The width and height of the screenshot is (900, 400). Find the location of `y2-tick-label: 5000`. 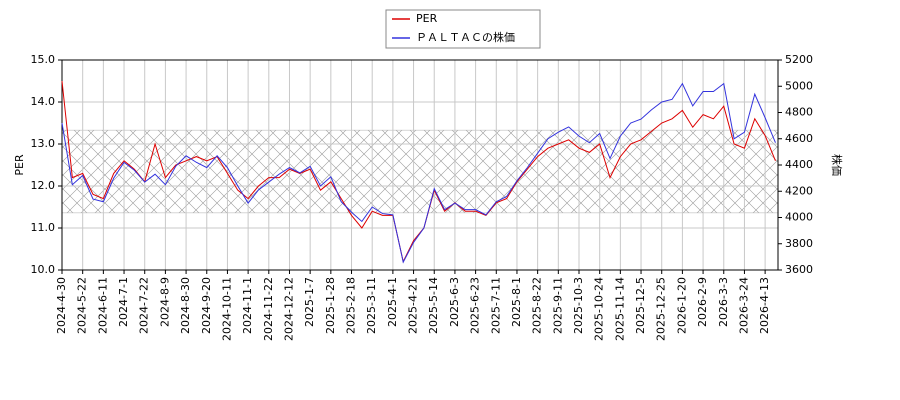

y2-tick-label: 5000 is located at coordinates (799, 85).